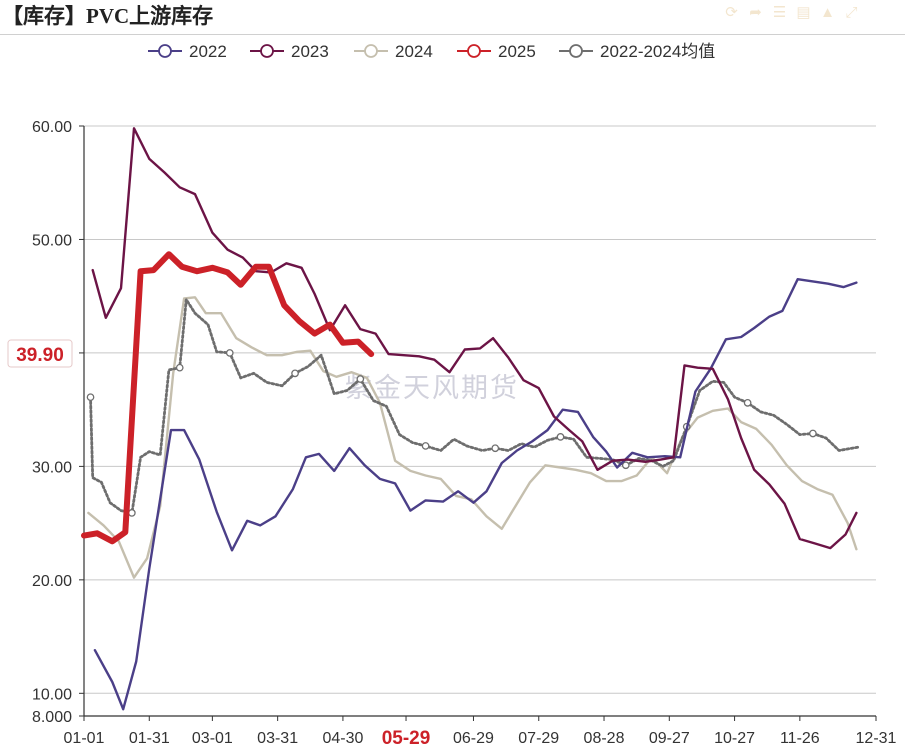 This screenshot has height=749, width=919. What do you see at coordinates (414, 51) in the screenshot?
I see `legend-label: 2024` at bounding box center [414, 51].